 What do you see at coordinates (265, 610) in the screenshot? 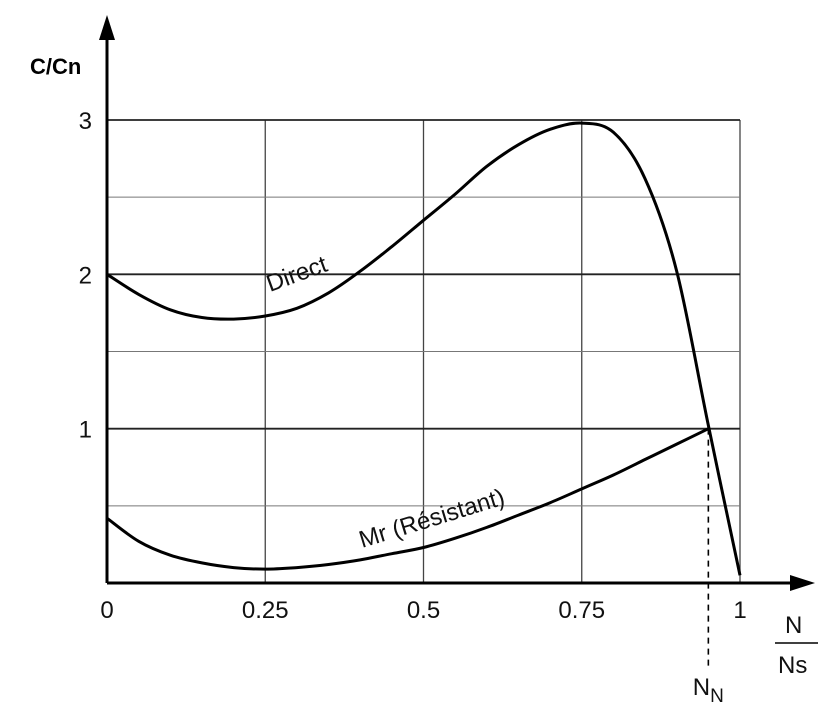
I see `x-tick-label: 0.25` at bounding box center [265, 610].